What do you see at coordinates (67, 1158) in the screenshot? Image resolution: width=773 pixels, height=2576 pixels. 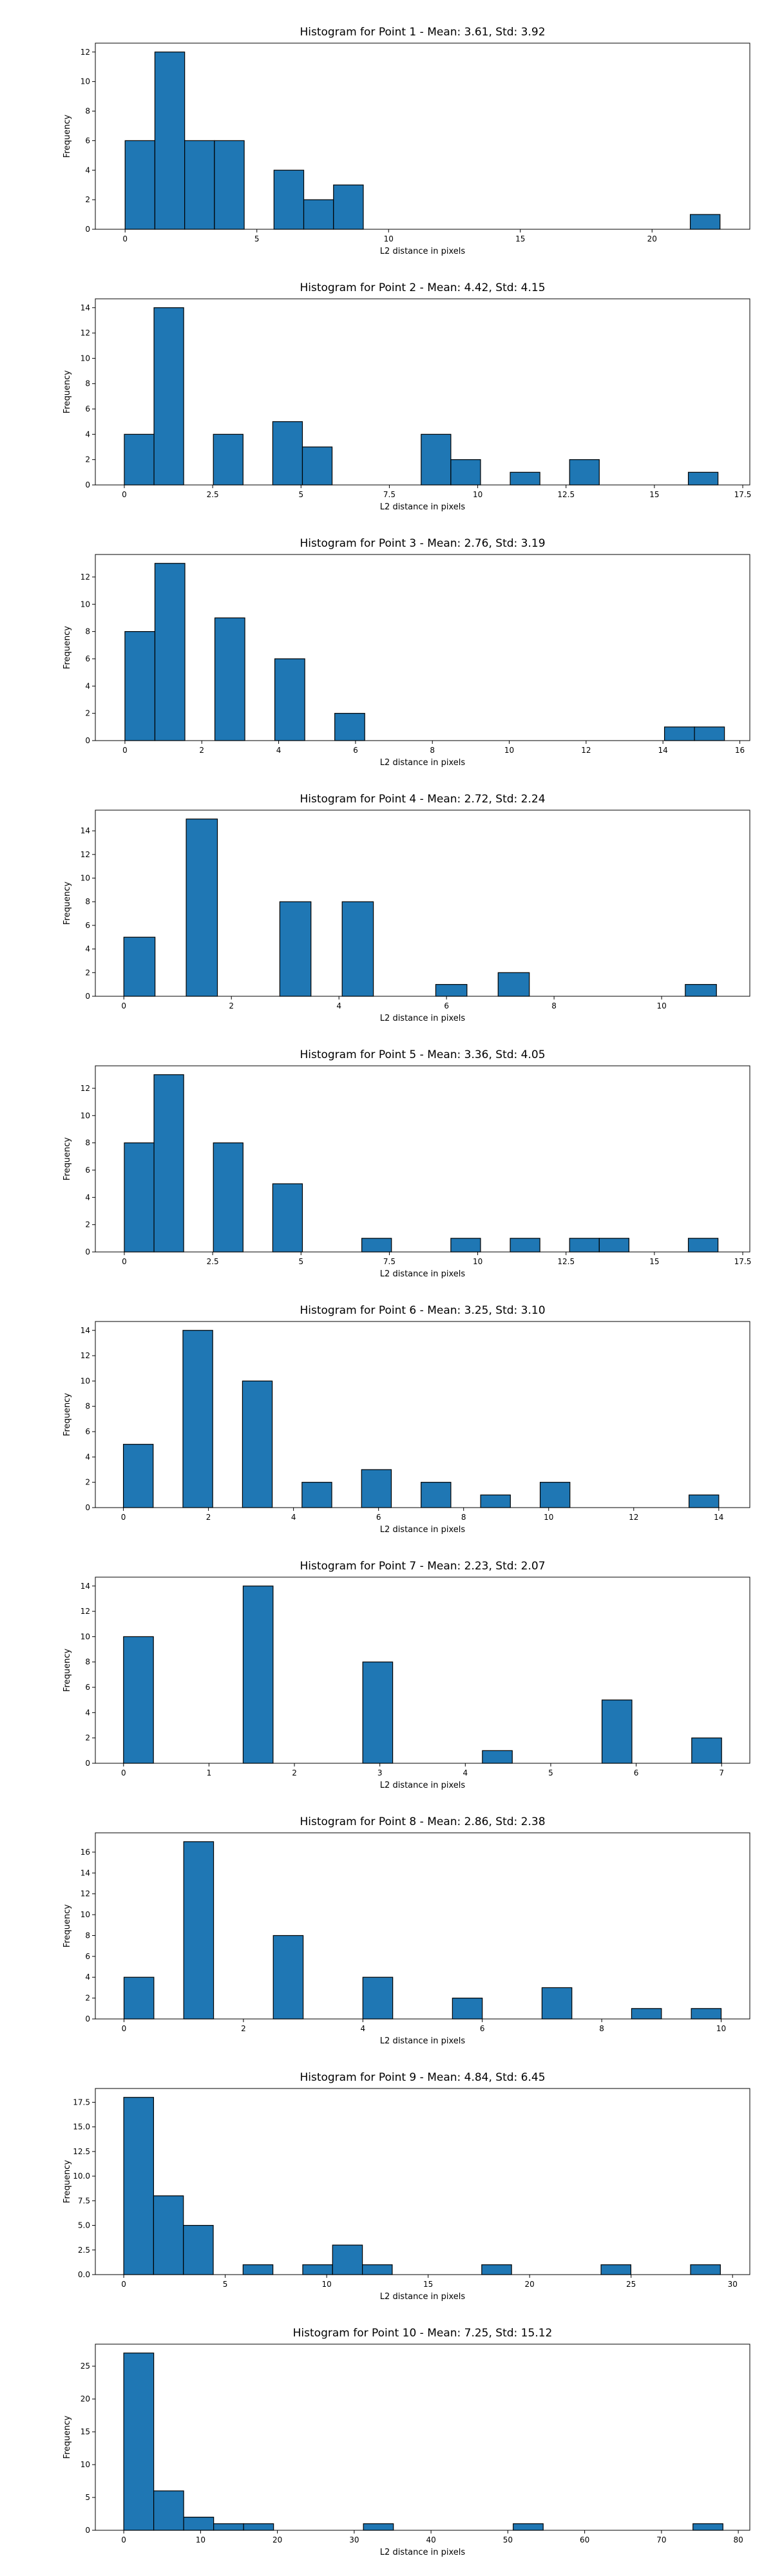 I see `y-axis-label: Frequency` at bounding box center [67, 1158].